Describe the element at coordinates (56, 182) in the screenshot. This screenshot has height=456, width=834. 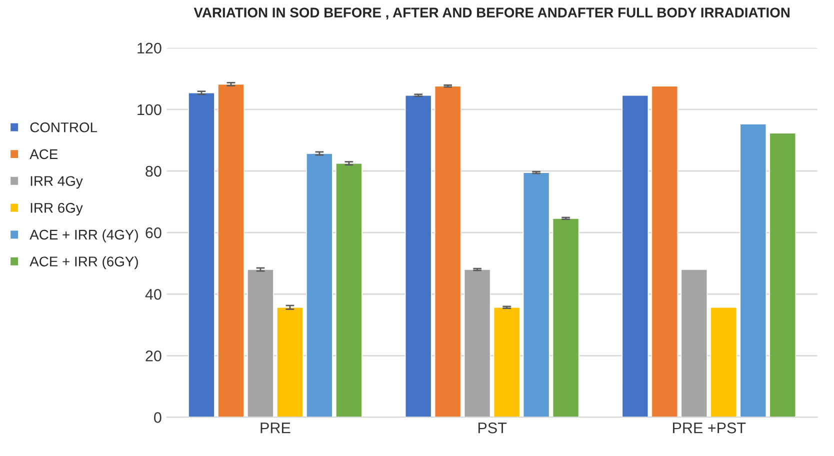
I see `legend-label: IRR 4Gy` at that location.